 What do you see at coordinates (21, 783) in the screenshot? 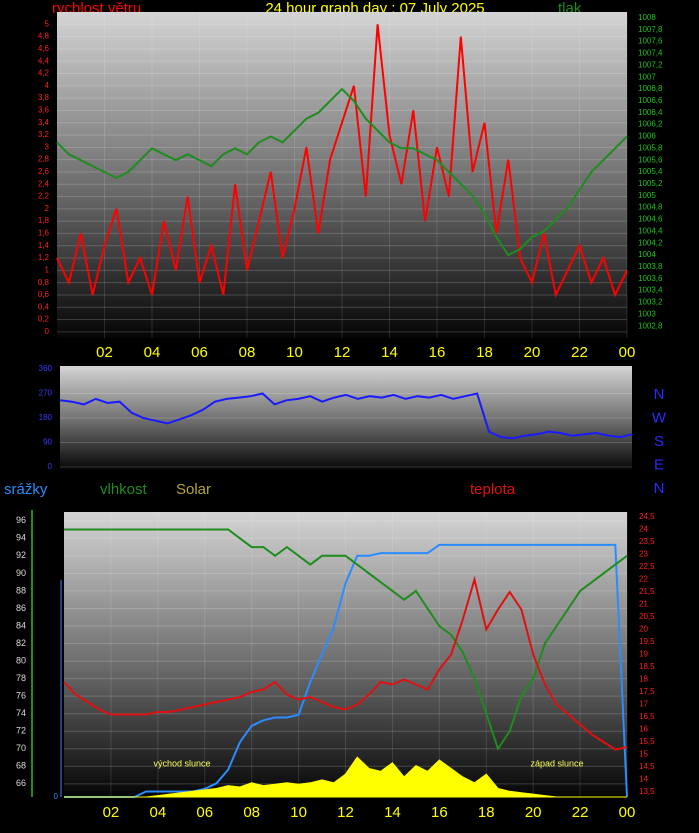
I see `y-tick-label: 66` at bounding box center [21, 783].